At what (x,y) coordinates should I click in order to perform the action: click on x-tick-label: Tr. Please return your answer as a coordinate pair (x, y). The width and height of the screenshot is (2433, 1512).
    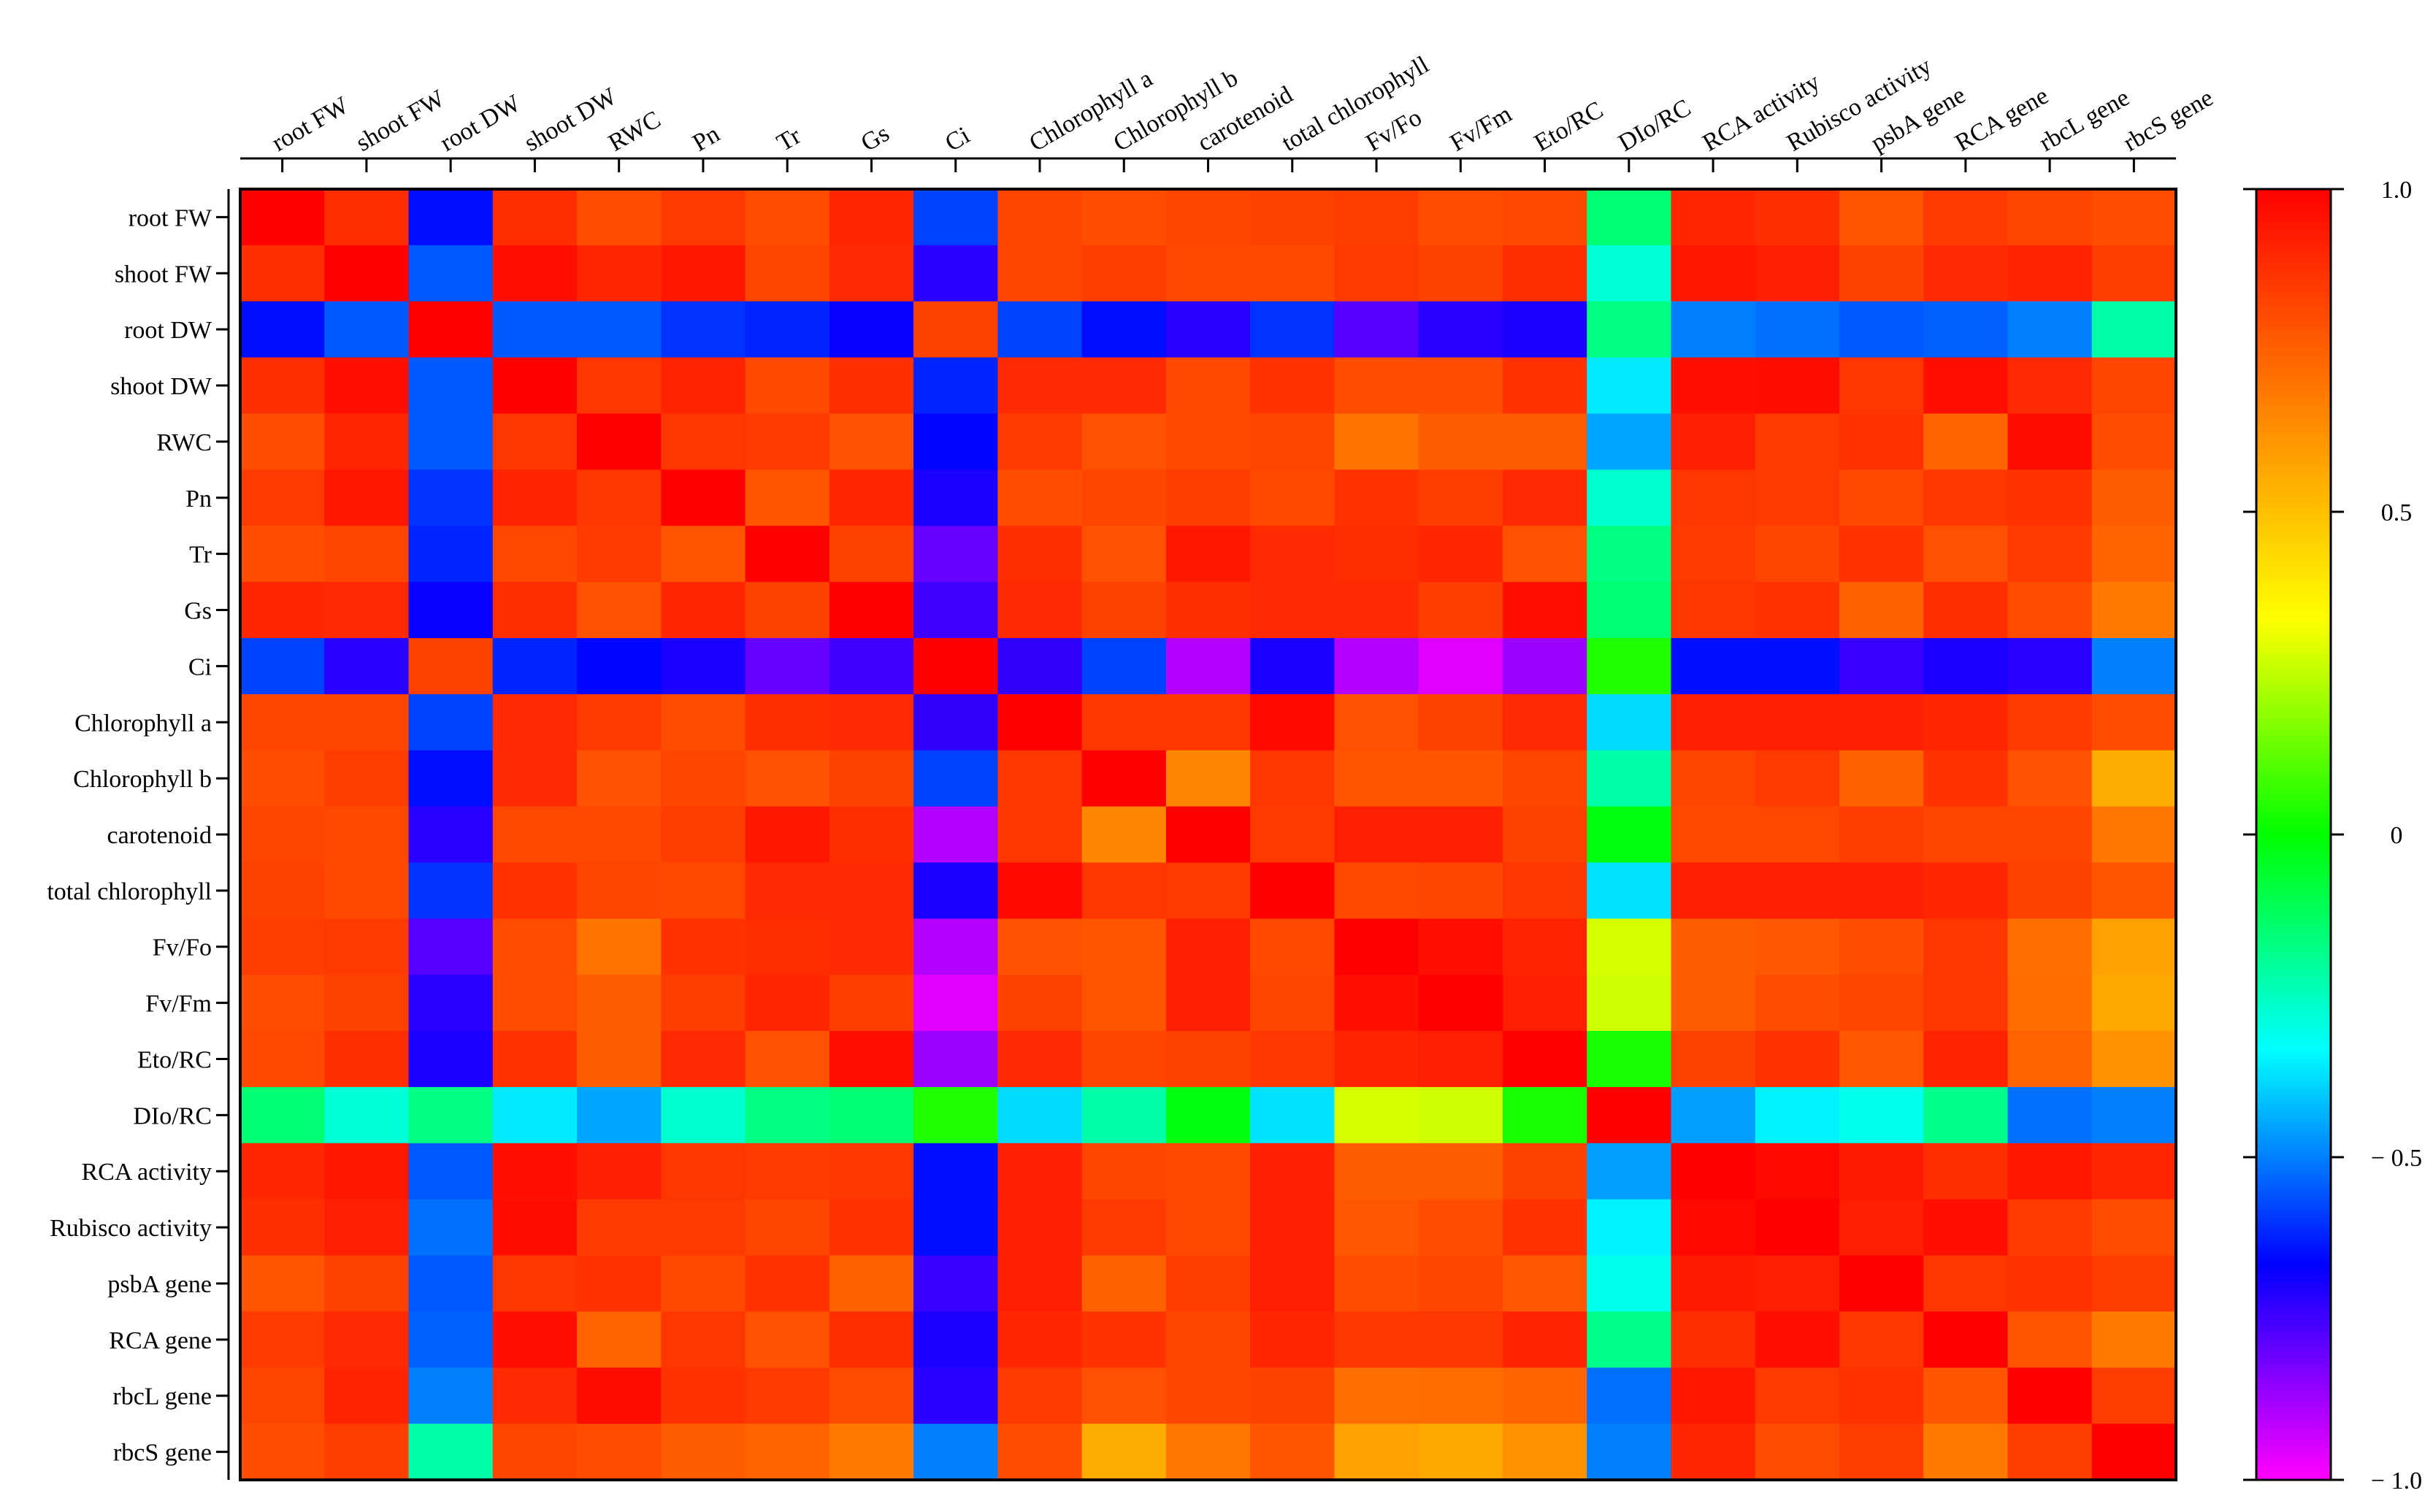
    Looking at the image, I should click on (789, 139).